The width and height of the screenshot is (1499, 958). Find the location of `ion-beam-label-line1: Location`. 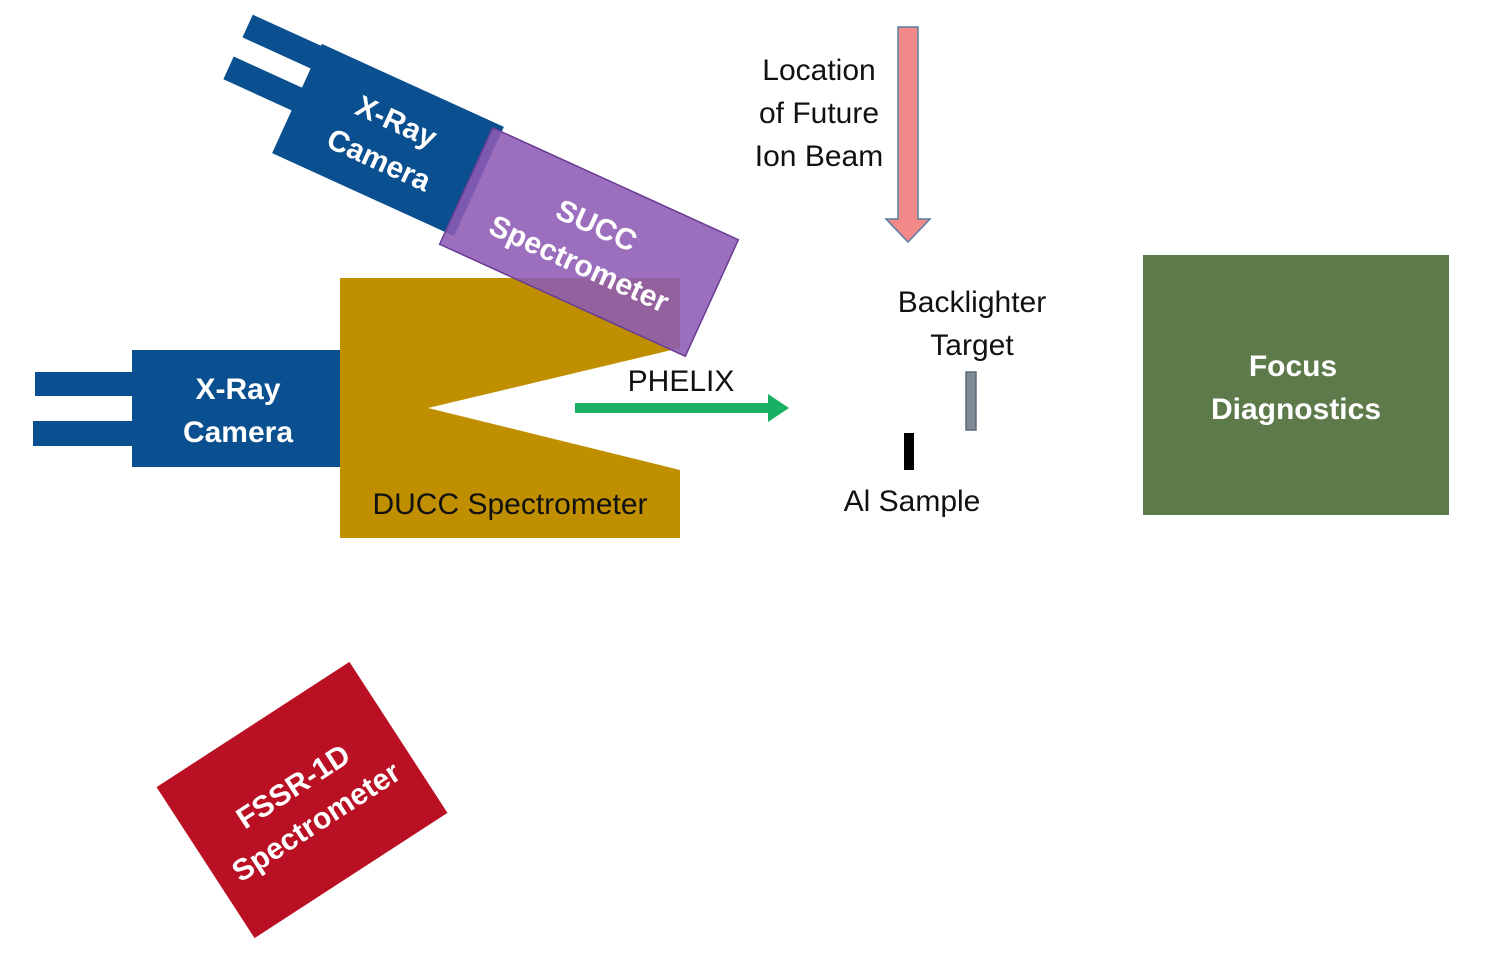

ion-beam-label-line1: Location is located at coordinates (818, 70).